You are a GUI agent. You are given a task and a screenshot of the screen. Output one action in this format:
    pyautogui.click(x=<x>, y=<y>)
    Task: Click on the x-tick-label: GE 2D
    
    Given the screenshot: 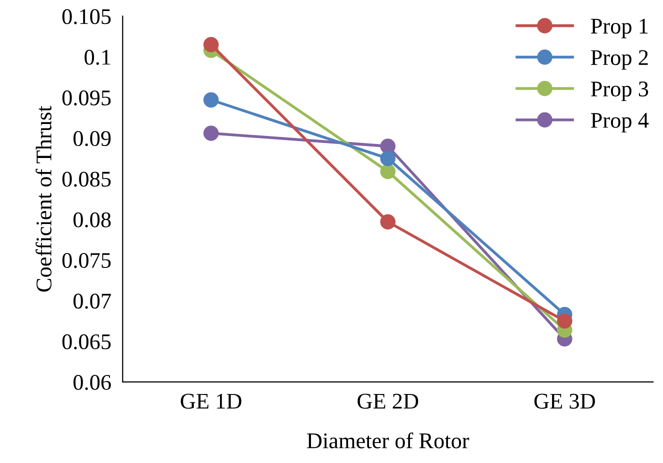 What is the action you would take?
    pyautogui.click(x=388, y=401)
    